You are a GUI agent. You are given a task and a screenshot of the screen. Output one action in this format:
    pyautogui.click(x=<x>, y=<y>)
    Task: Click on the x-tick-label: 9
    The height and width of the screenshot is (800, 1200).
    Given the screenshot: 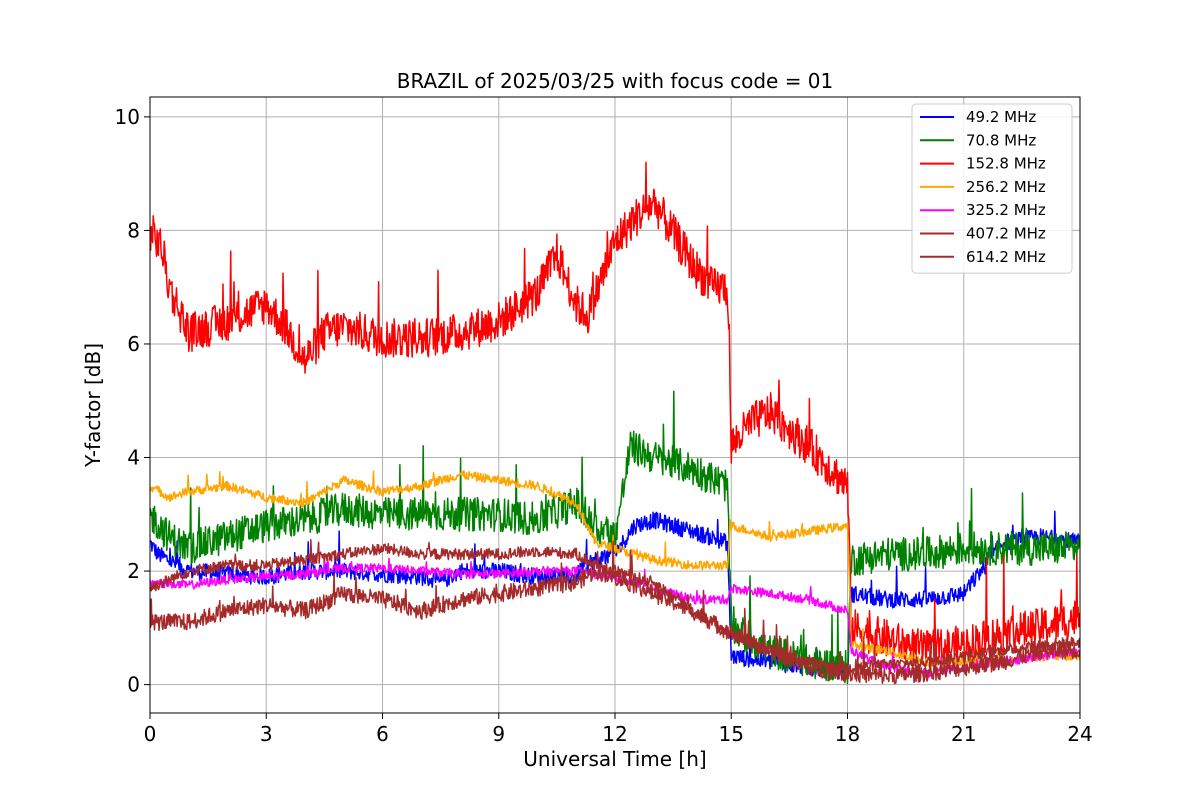 What is the action you would take?
    pyautogui.click(x=498, y=734)
    